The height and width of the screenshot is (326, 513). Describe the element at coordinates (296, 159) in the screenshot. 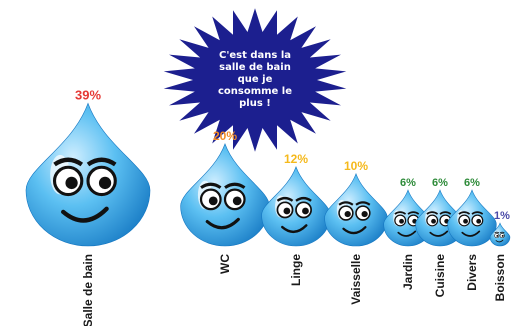

I see `value-label: 12%` at that location.